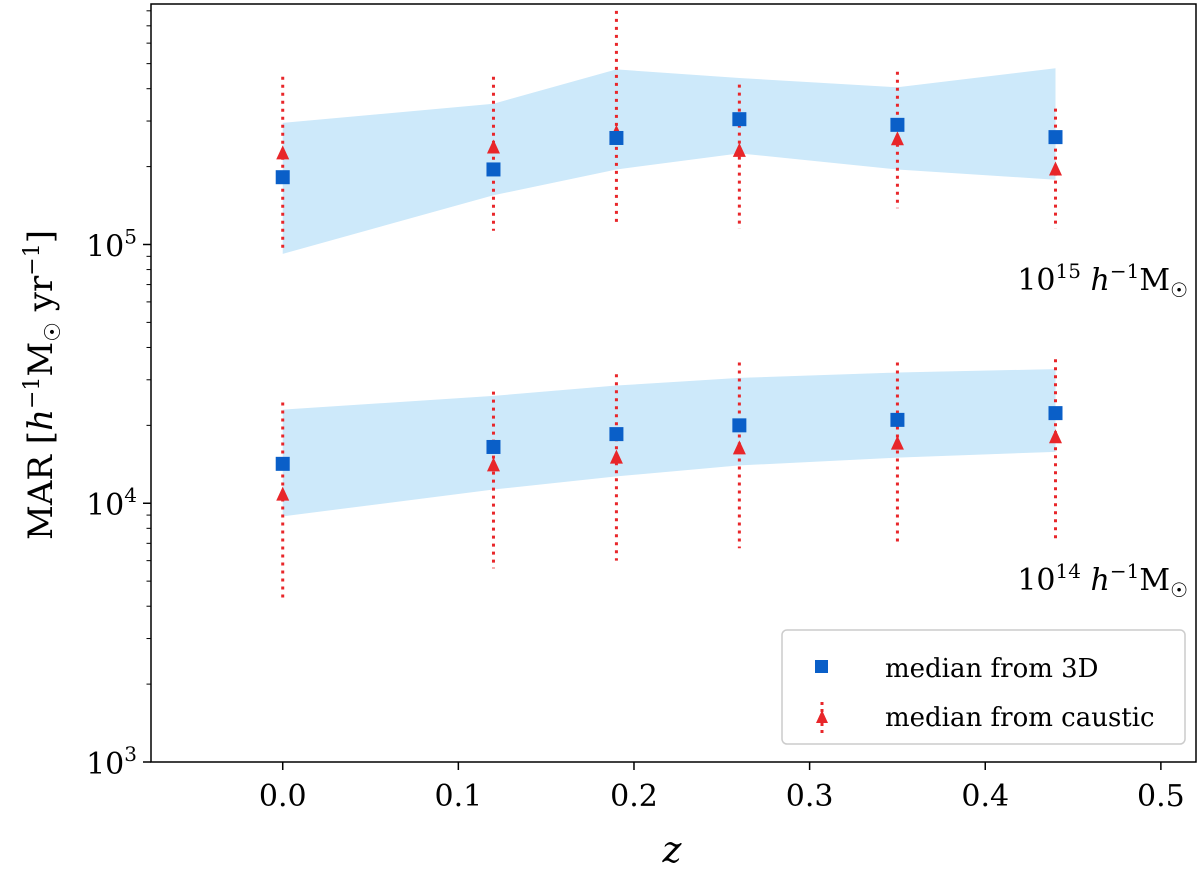  What do you see at coordinates (41, 420) in the screenshot?
I see `y-label-h: h` at bounding box center [41, 420].